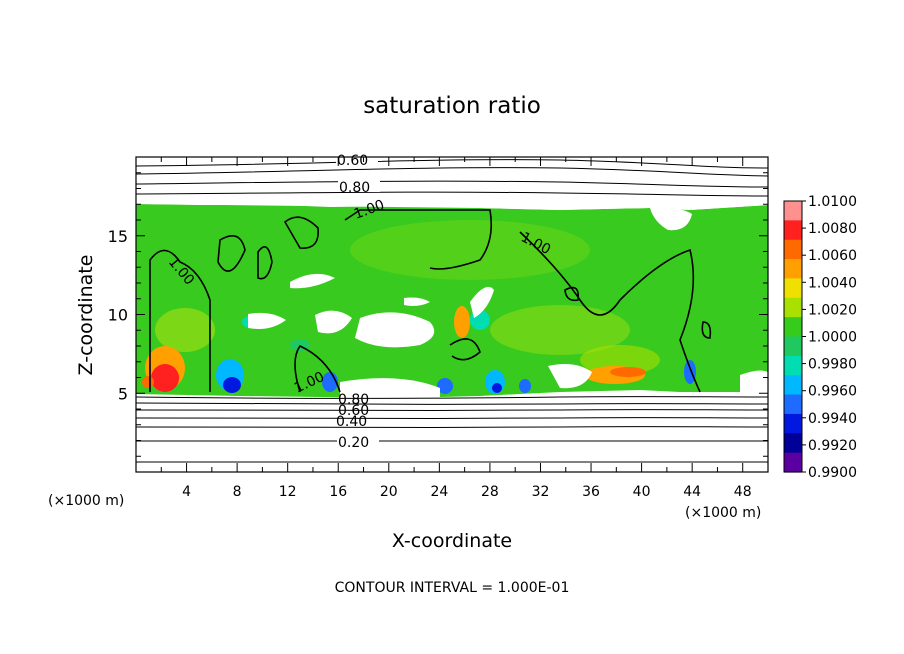 This screenshot has height=654, width=904. Describe the element at coordinates (832, 256) in the screenshot. I see `colorbar-label: 1.0060` at that location.